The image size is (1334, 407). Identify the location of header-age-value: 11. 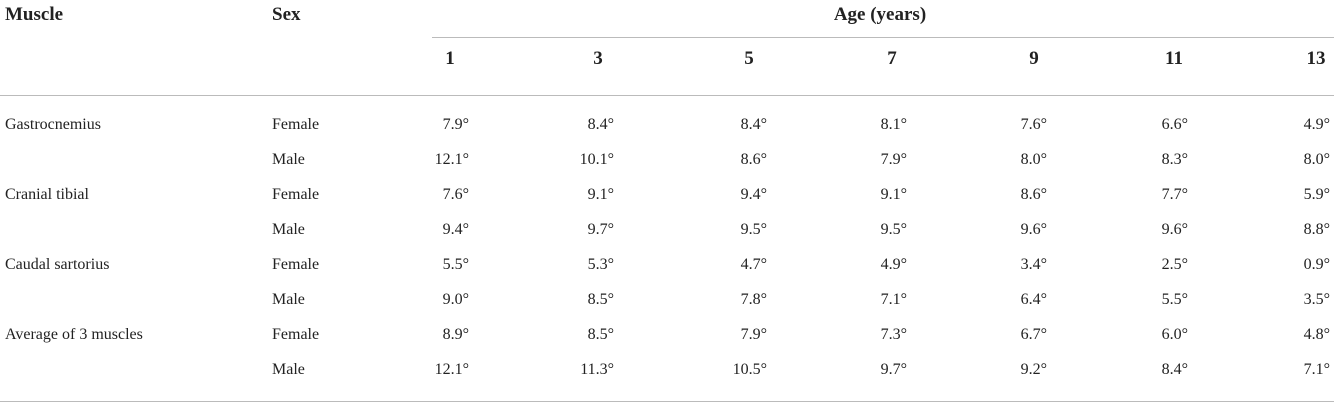
(1174, 58).